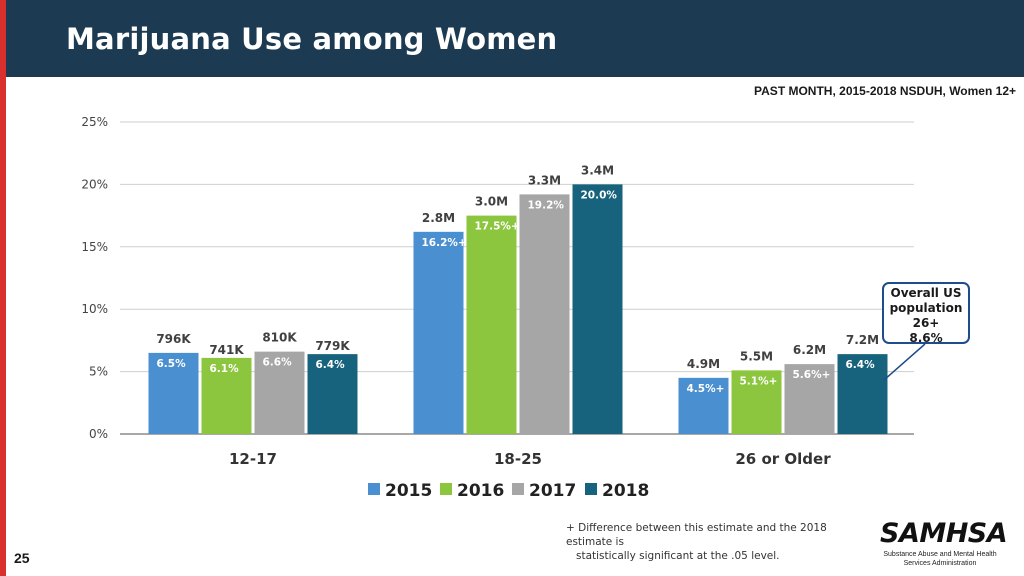  I want to click on bar-count-label: 4.9M, so click(703, 364).